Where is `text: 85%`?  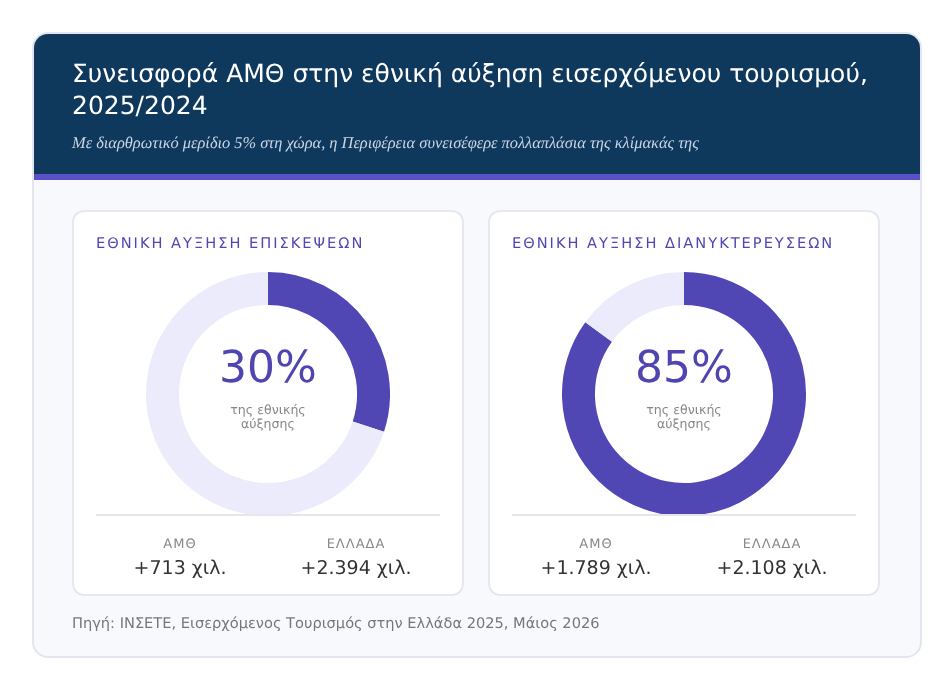
text: 85% is located at coordinates (684, 369).